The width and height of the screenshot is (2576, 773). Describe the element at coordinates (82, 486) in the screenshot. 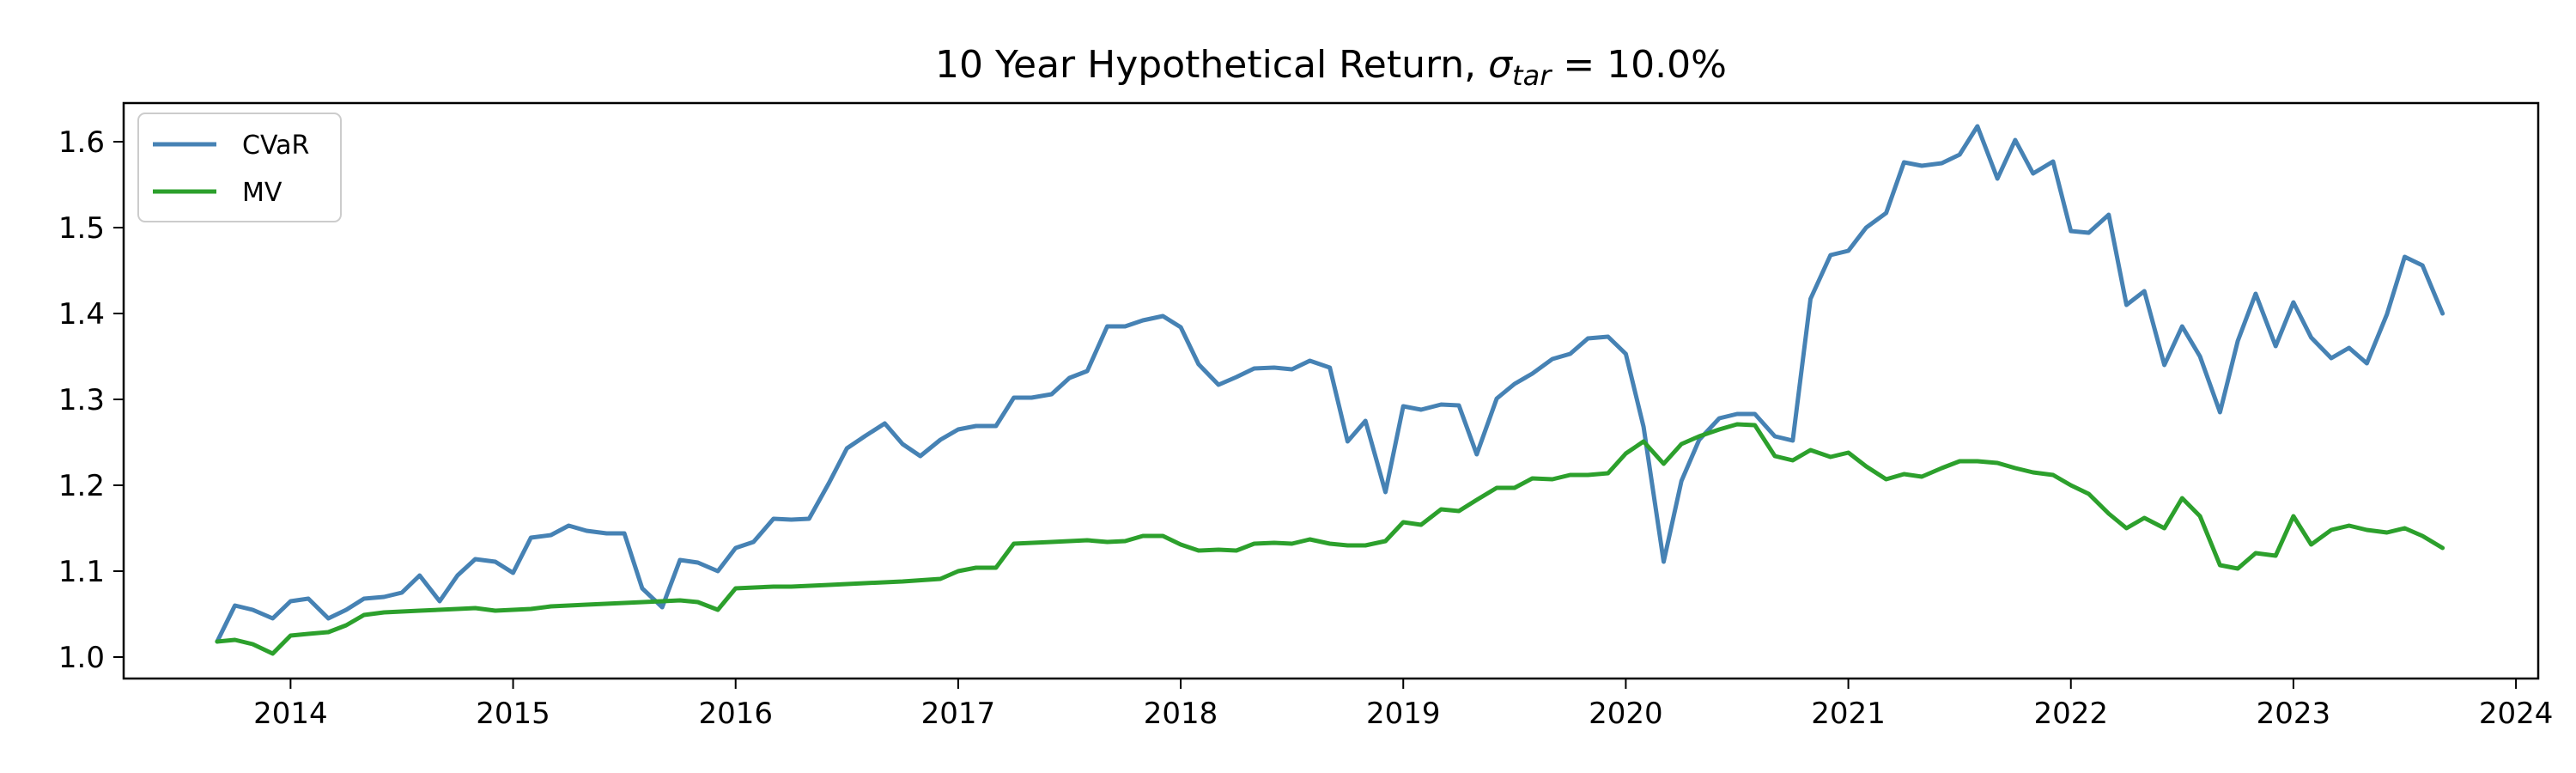

I see `y-tick-label: 1.2` at that location.